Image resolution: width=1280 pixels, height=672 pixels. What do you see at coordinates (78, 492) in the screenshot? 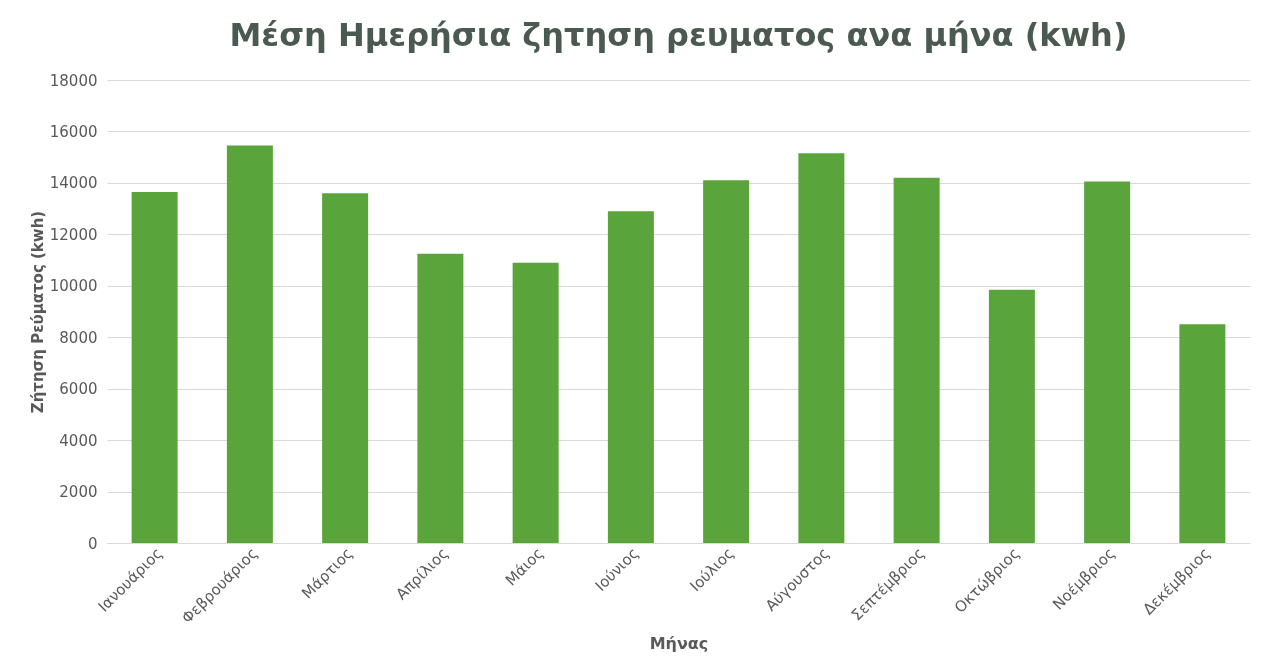
I see `y-tick-label: 2000` at bounding box center [78, 492].